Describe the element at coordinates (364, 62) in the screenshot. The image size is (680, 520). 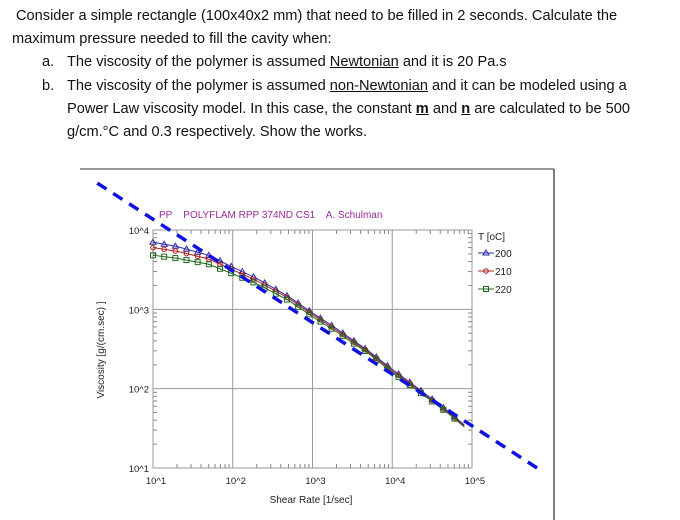
I see `newtonian-term: Newtonian` at that location.